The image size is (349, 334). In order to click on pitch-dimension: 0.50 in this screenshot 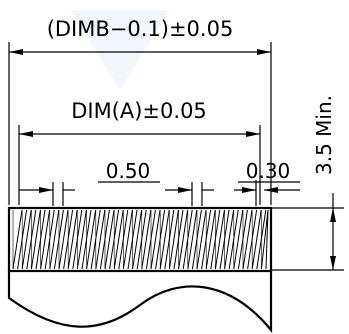, I will do `click(116, 182)`.